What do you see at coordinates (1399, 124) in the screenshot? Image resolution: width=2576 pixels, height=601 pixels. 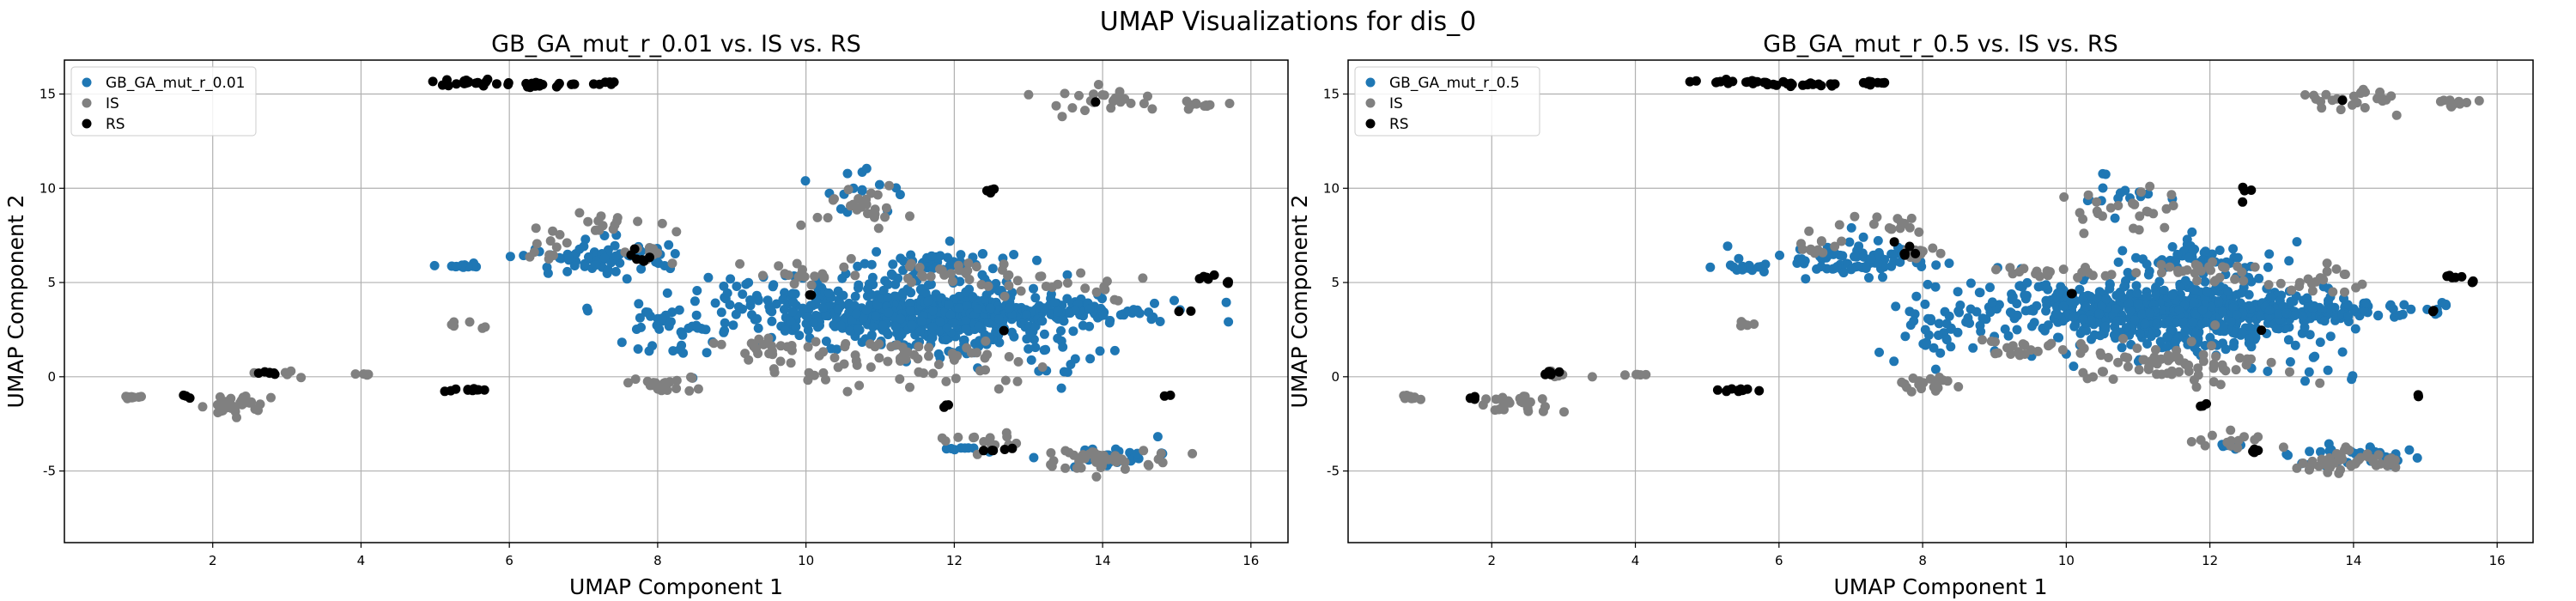 I see `legend-entry: RS` at bounding box center [1399, 124].